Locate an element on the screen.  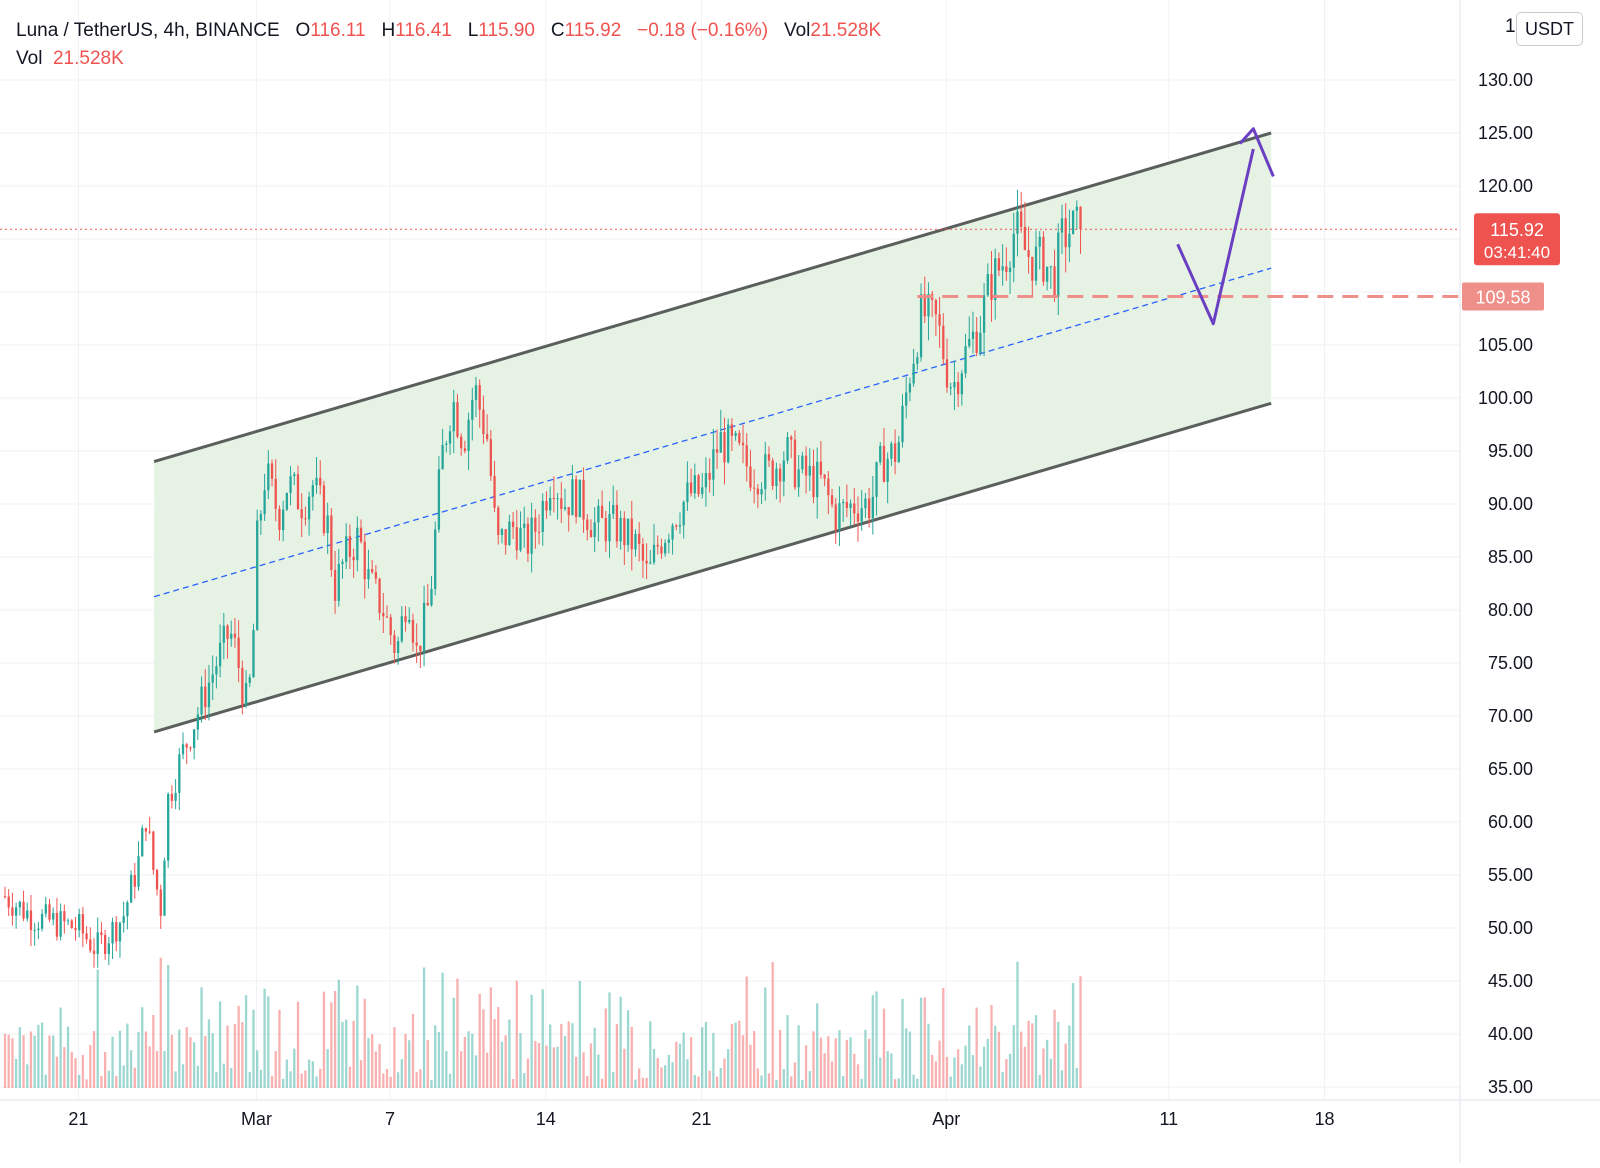
last-price-value: 115.92 is located at coordinates (1517, 230).